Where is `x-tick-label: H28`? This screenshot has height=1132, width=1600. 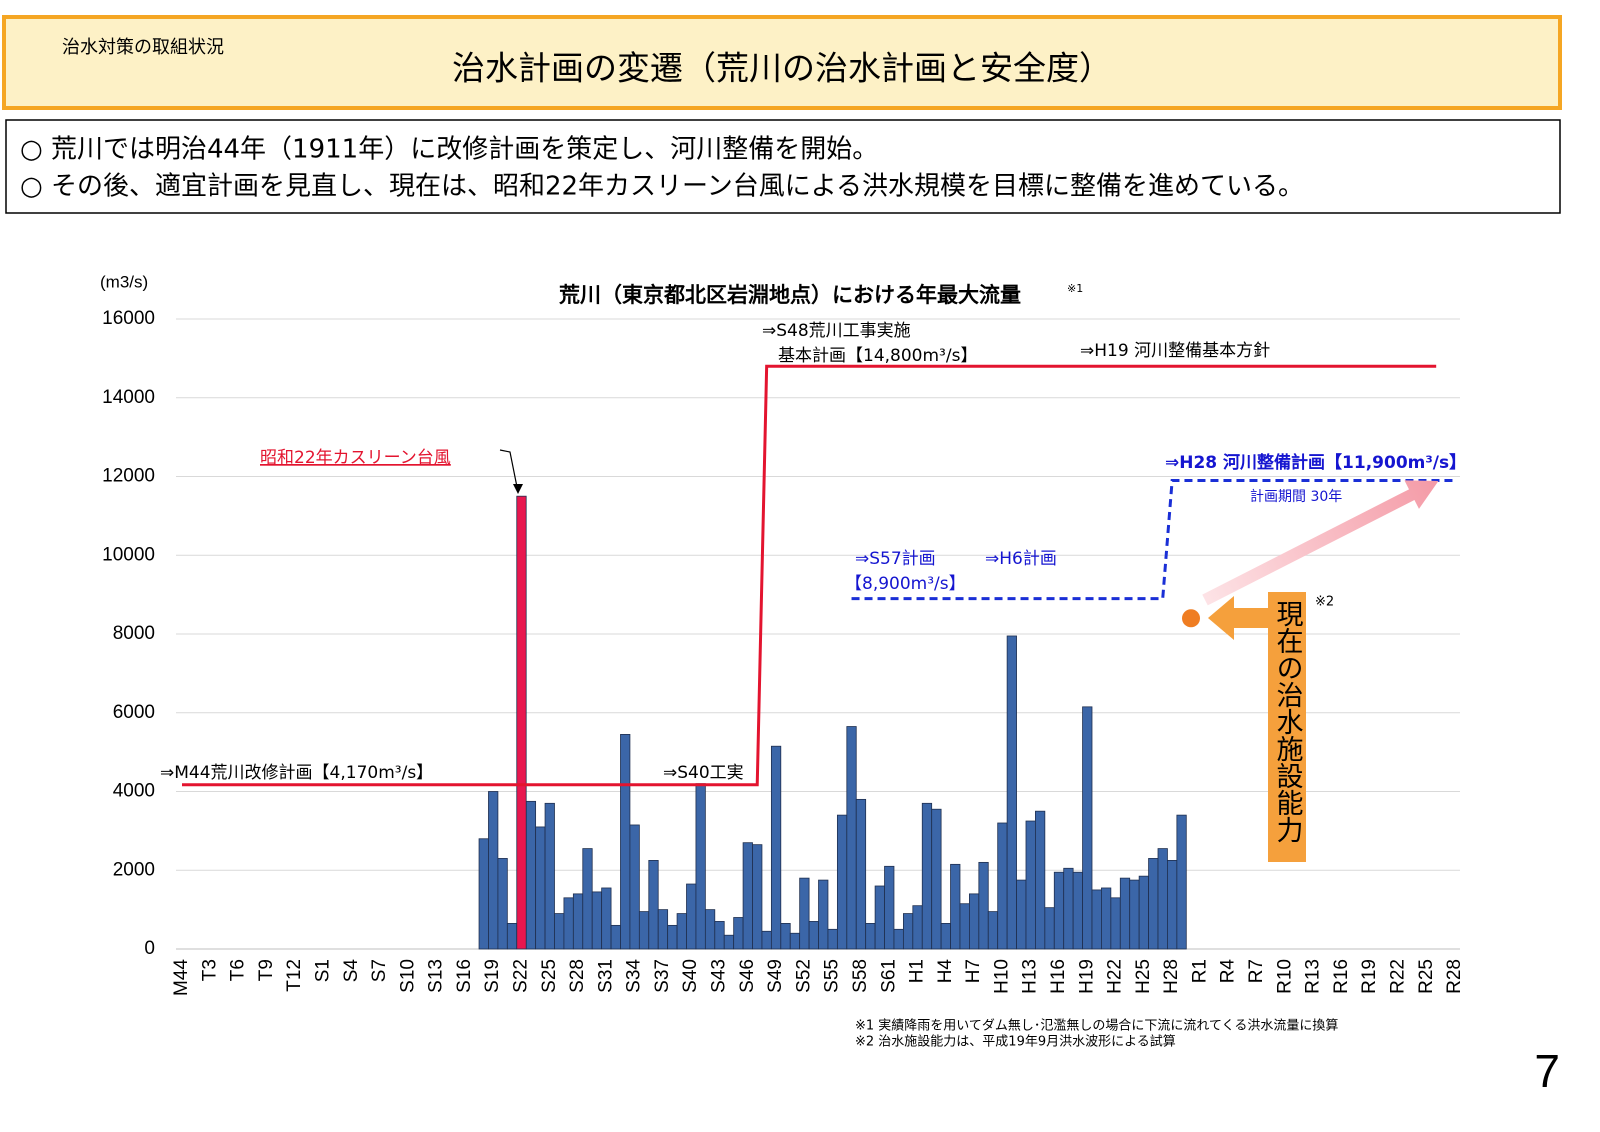
x-tick-label: H28 is located at coordinates (1171, 976).